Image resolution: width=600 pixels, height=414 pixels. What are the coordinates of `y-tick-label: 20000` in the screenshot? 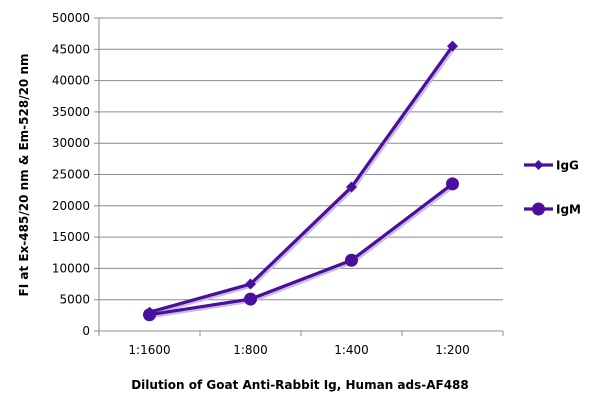 It's located at (71, 206).